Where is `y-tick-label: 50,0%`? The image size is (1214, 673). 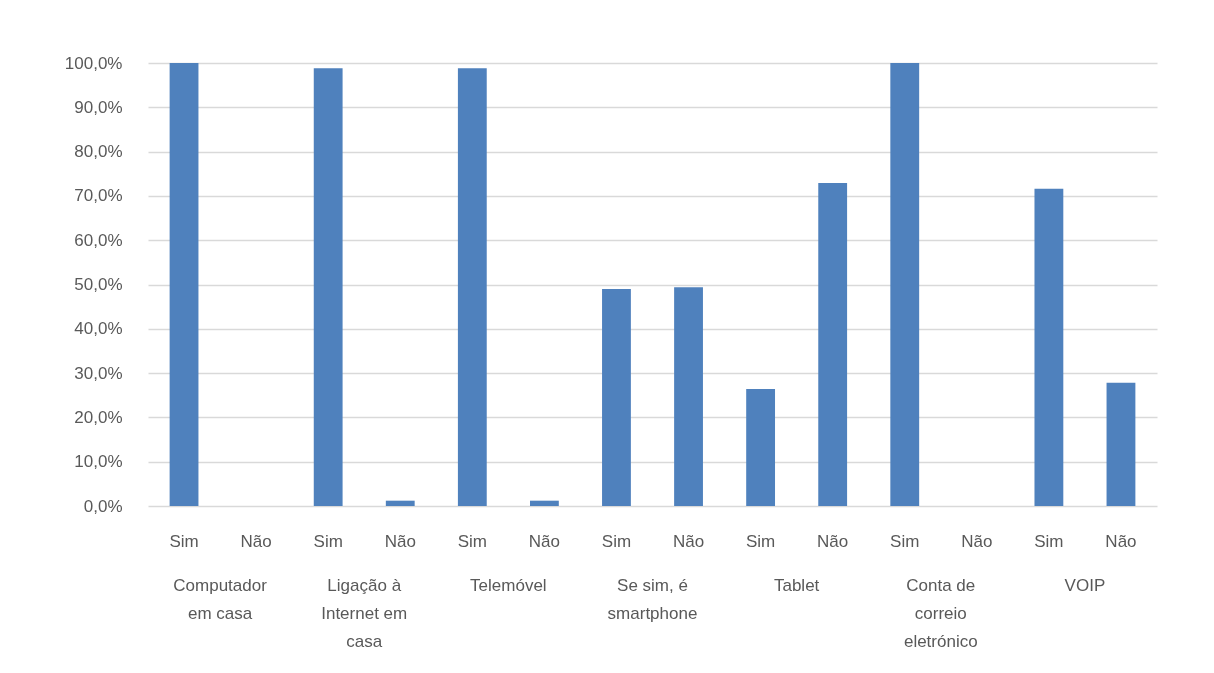
y-tick-label: 50,0% is located at coordinates (98, 284).